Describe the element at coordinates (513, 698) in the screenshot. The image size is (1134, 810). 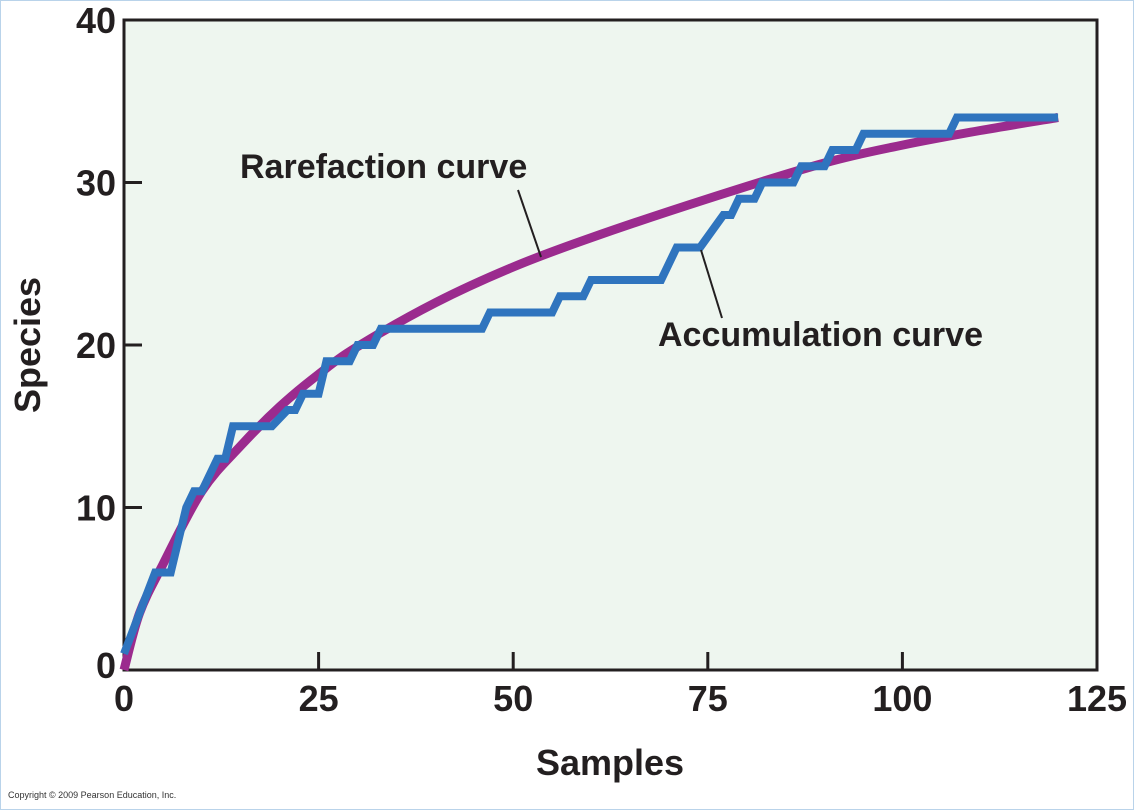
I see `x-tick-label: 50` at that location.